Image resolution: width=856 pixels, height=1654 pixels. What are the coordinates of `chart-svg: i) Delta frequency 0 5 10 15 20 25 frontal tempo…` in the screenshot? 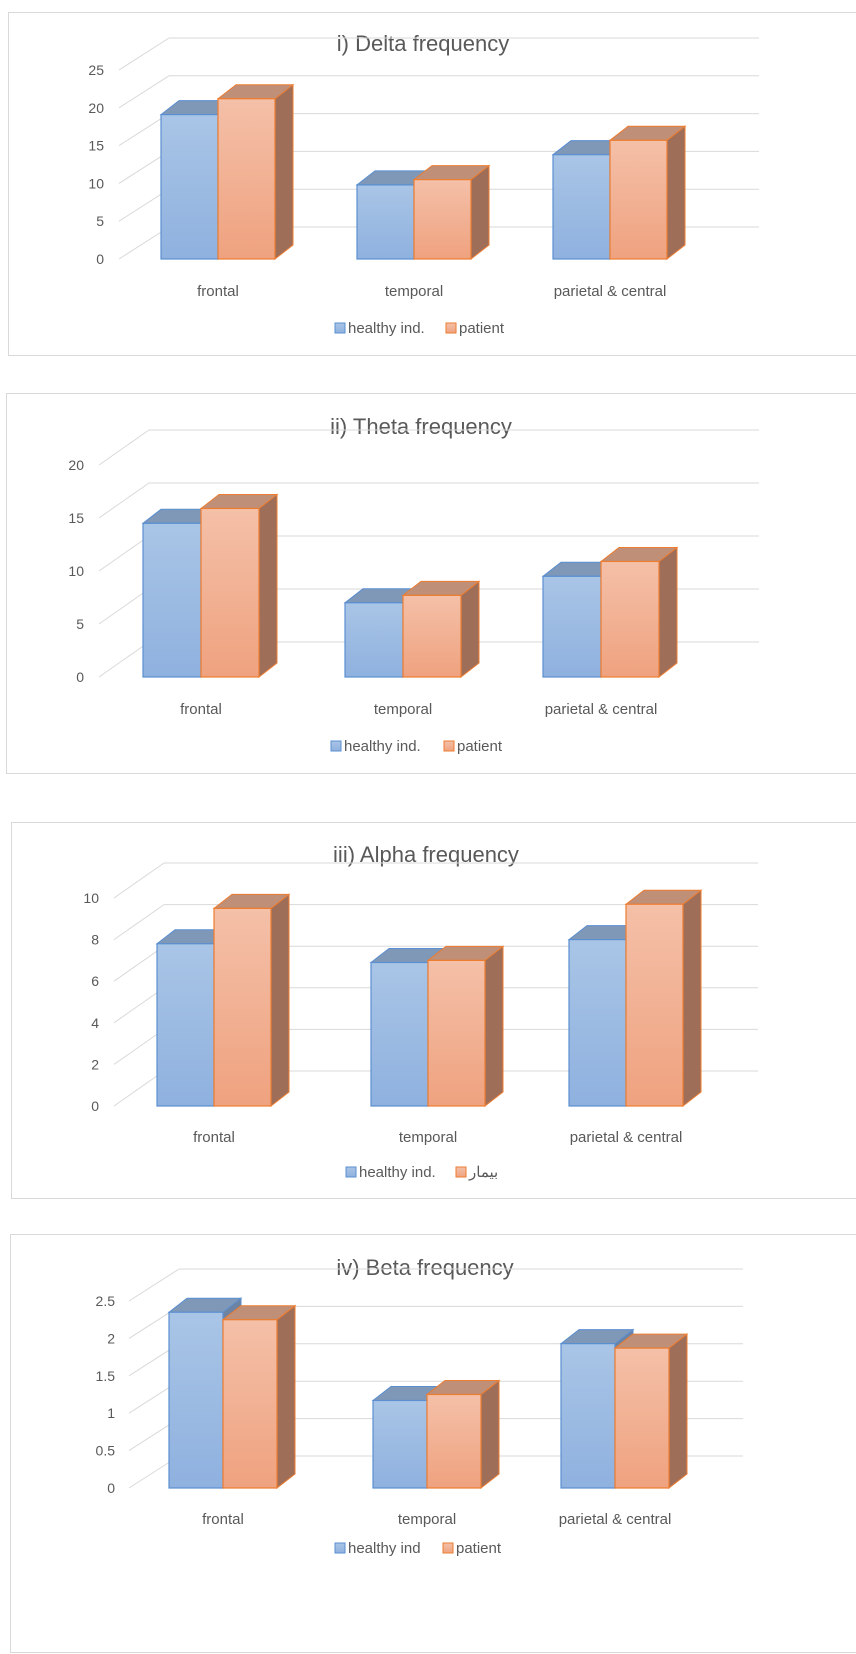 It's located at (423, 184).